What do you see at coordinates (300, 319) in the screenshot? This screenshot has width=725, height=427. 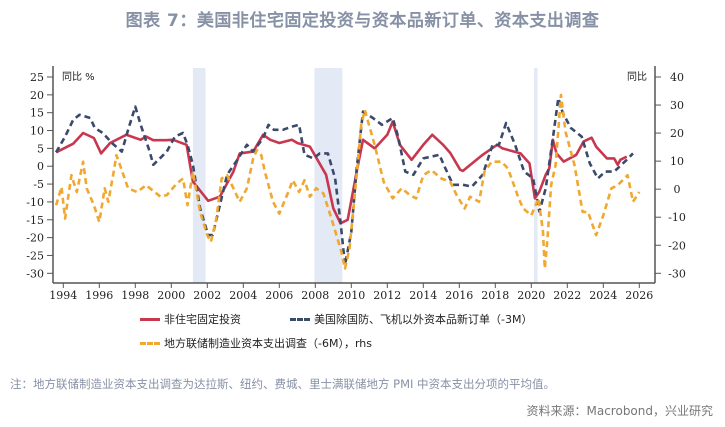 I see `legend-swatch-navy` at bounding box center [300, 319].